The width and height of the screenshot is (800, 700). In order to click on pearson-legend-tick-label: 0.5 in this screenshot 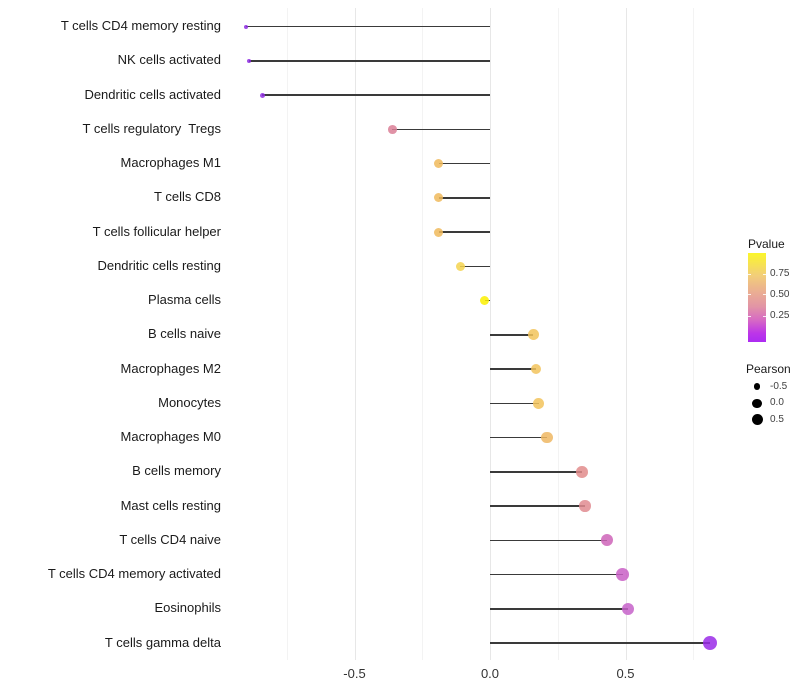, I will do `click(777, 419)`.